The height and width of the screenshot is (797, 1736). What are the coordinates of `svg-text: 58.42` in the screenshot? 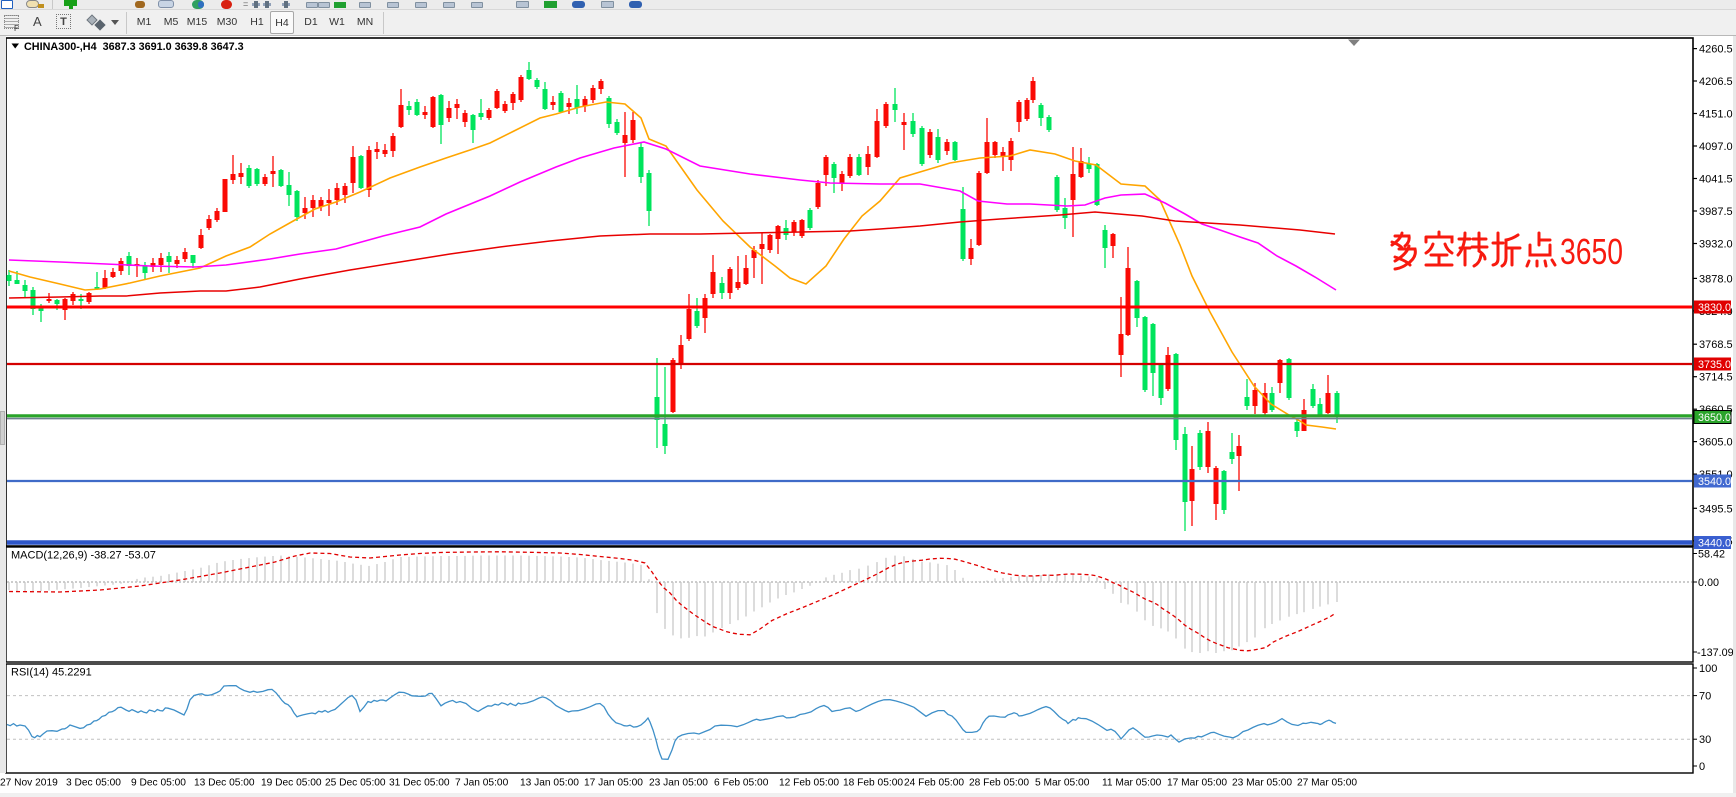 It's located at (1711, 555).